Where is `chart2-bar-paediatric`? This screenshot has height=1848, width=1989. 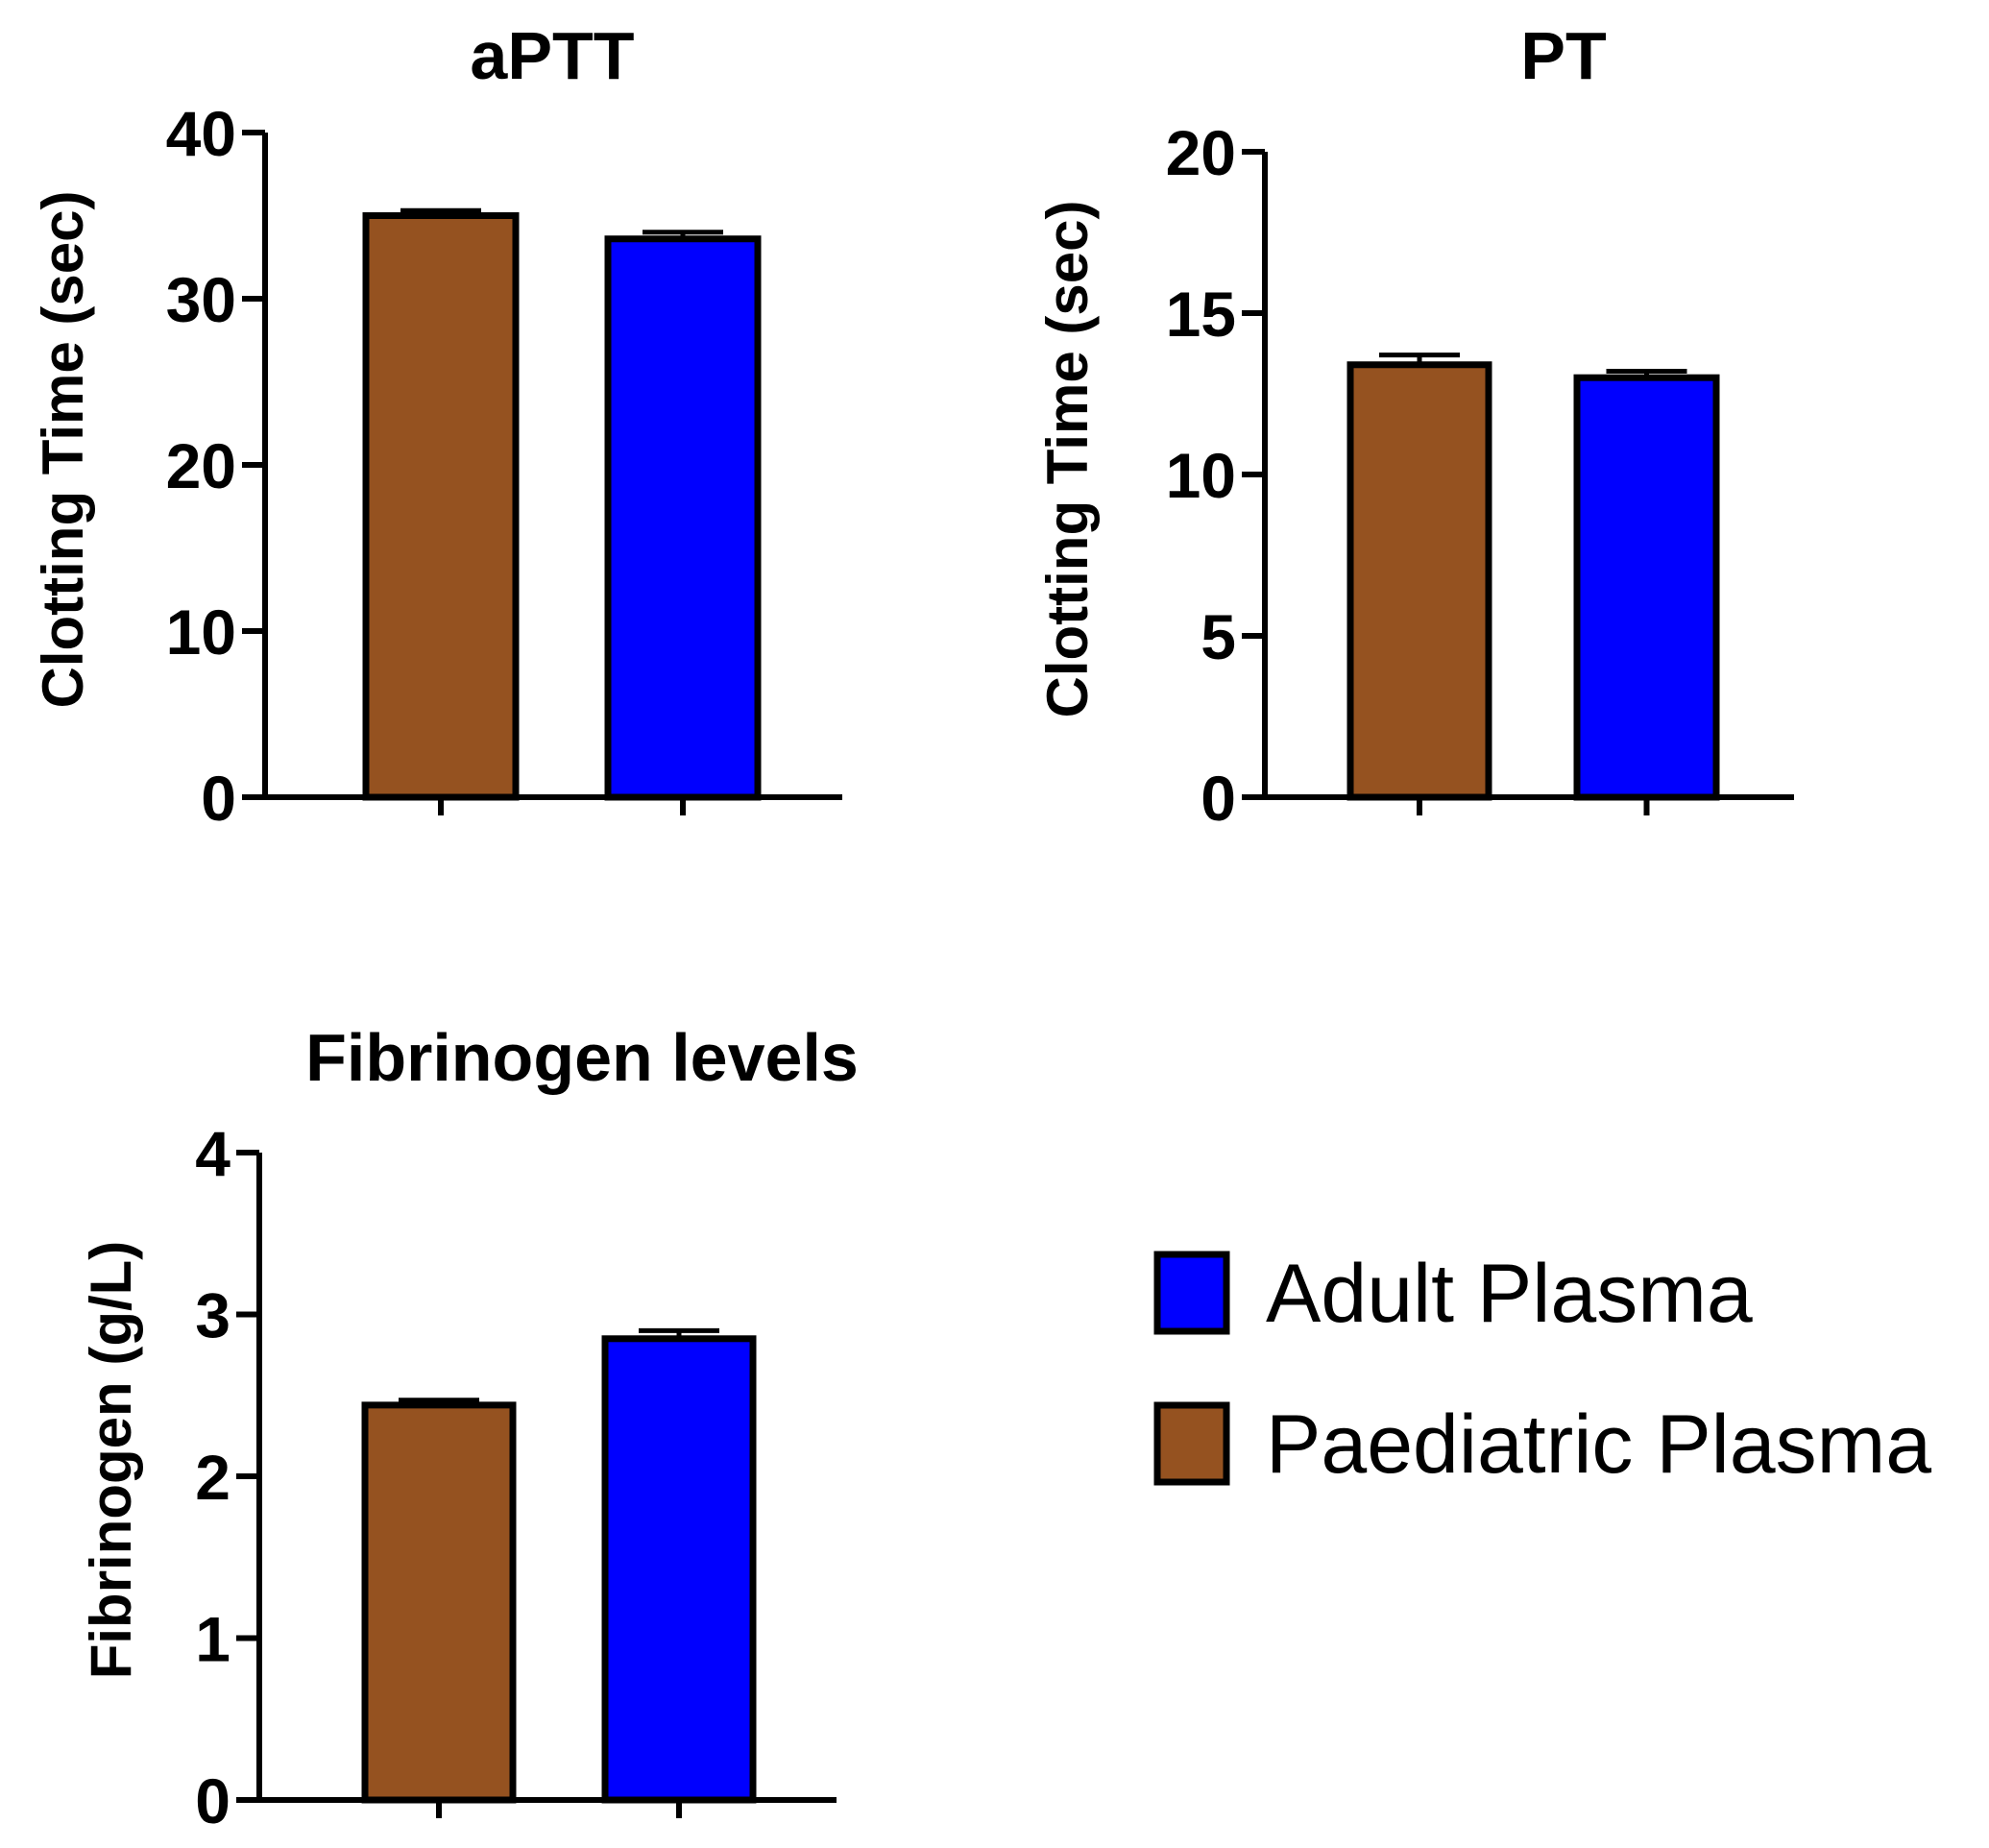
chart2-bar-paediatric is located at coordinates (439, 1602).